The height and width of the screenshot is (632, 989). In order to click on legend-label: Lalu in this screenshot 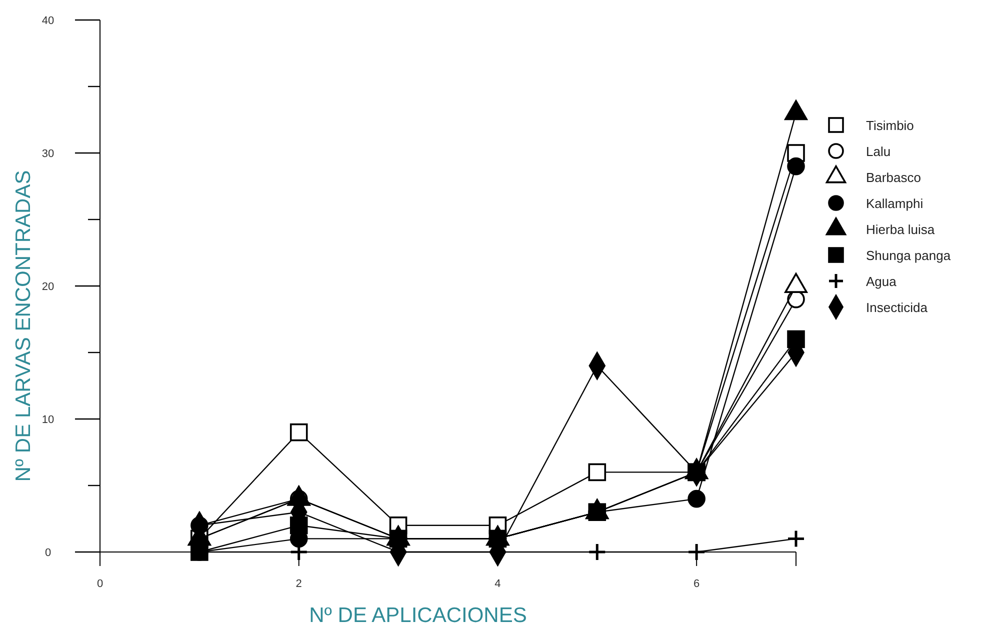, I will do `click(878, 151)`.